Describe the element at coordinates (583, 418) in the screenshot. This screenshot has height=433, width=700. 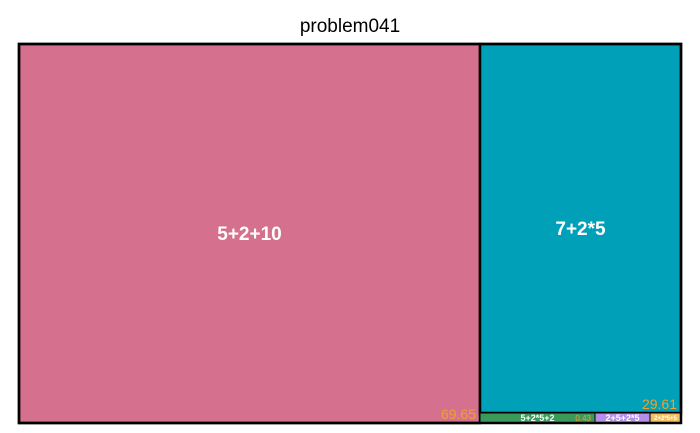
I see `tile-value-c: 0.43` at that location.